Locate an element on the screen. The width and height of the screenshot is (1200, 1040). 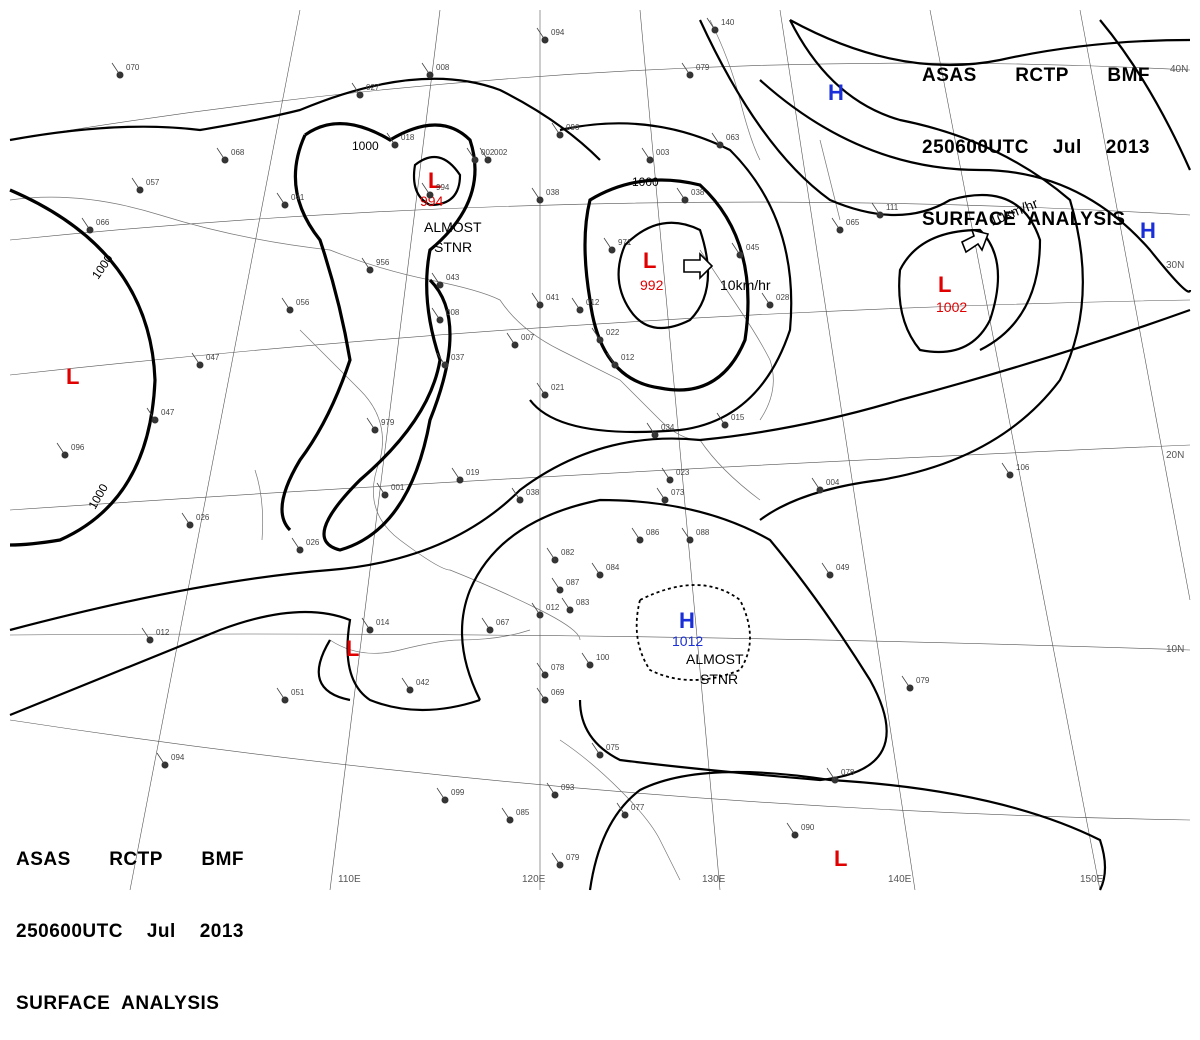
header-row-2: 250600UTC Jul 2013 is located at coordinates (1036, 148).